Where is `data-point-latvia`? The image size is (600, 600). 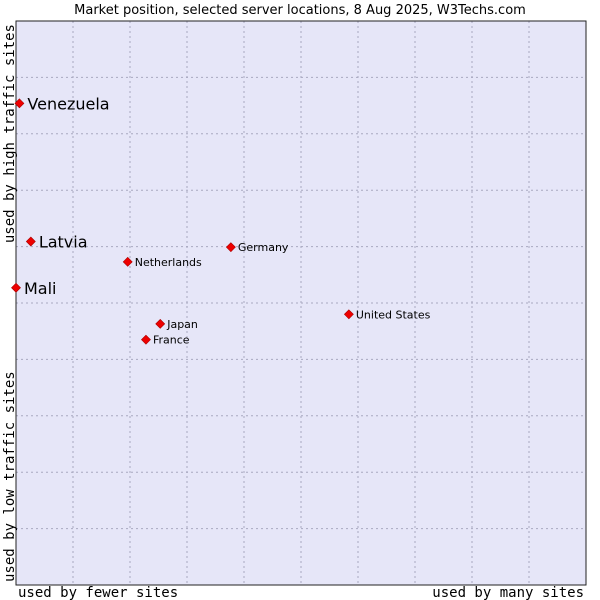 data-point-latvia is located at coordinates (30, 241).